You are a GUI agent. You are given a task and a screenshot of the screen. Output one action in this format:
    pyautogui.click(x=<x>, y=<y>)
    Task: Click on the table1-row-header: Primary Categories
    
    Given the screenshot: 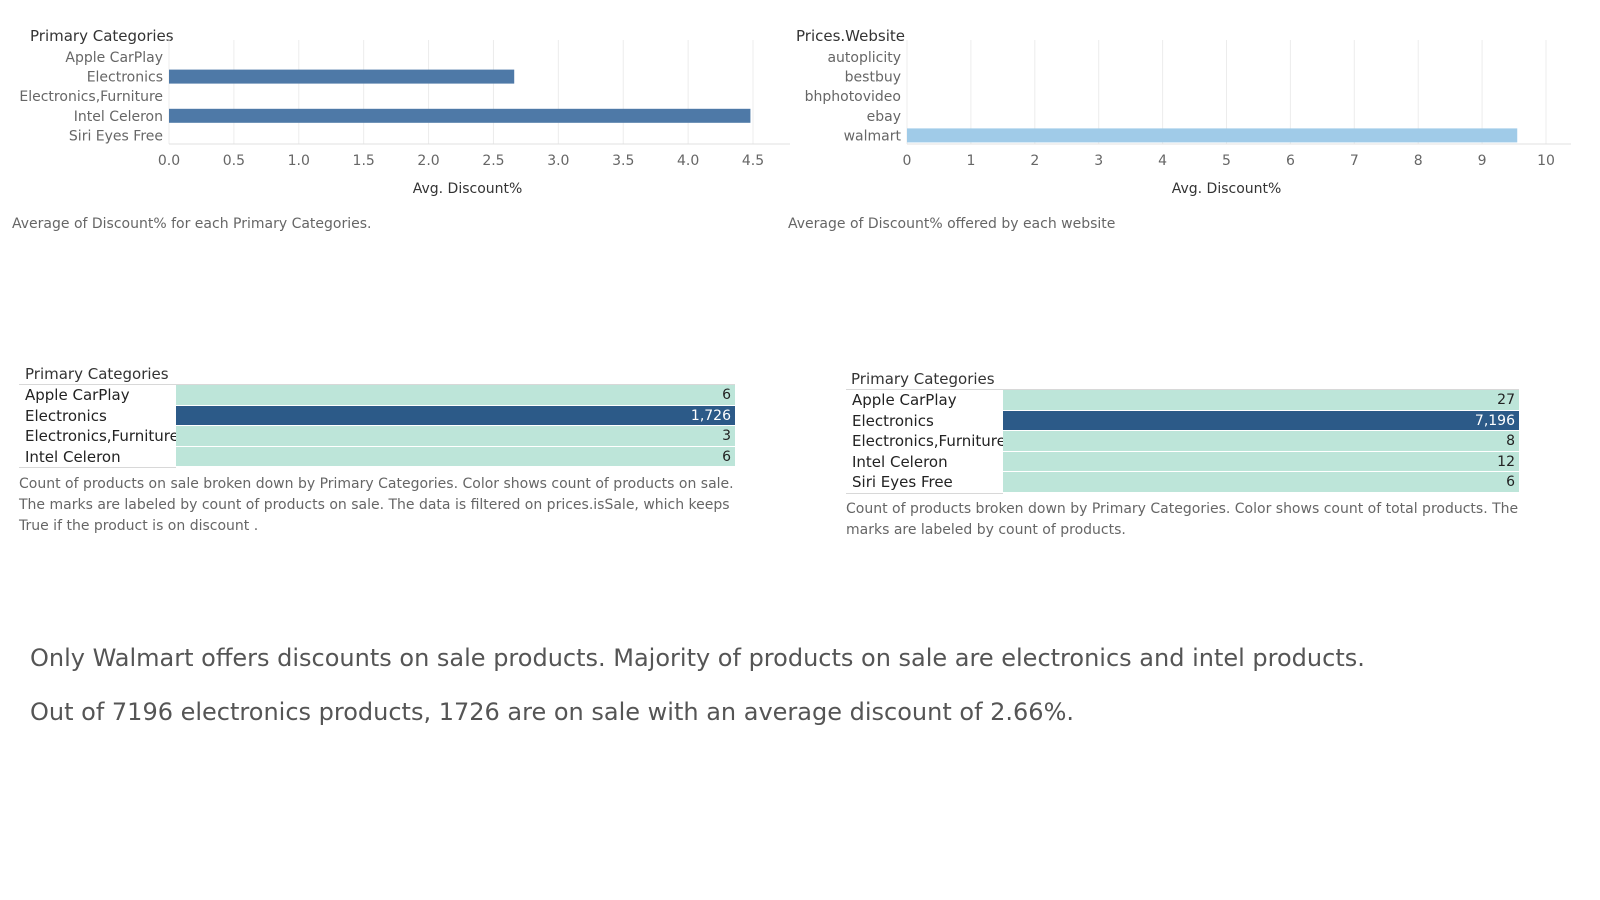 What is the action you would take?
    pyautogui.click(x=97, y=374)
    